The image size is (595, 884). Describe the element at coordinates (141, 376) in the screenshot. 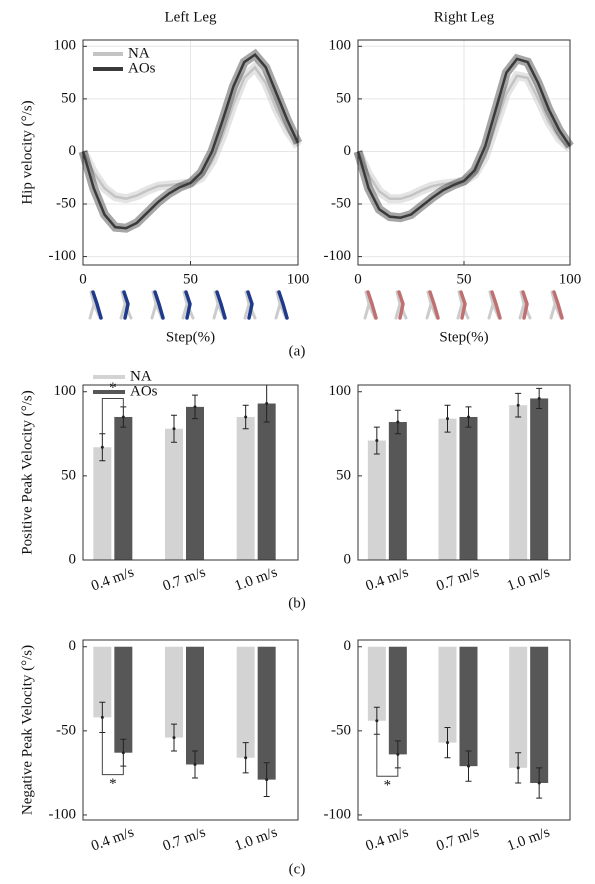

I see `legend-label: NA` at that location.